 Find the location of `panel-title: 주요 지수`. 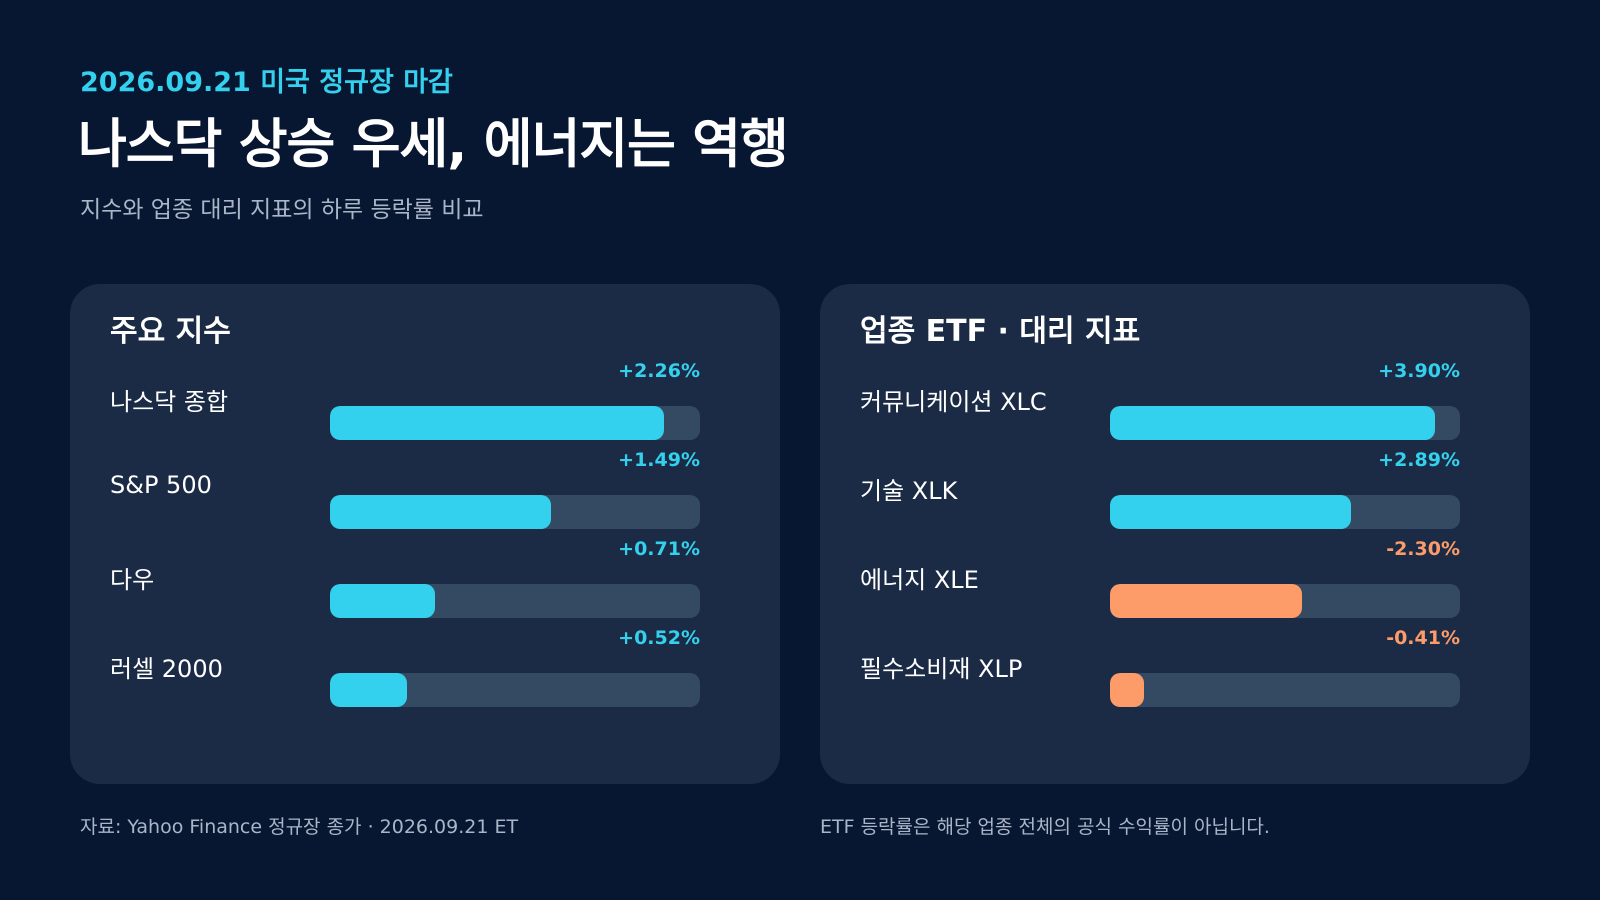

panel-title: 주요 지수 is located at coordinates (170, 331).